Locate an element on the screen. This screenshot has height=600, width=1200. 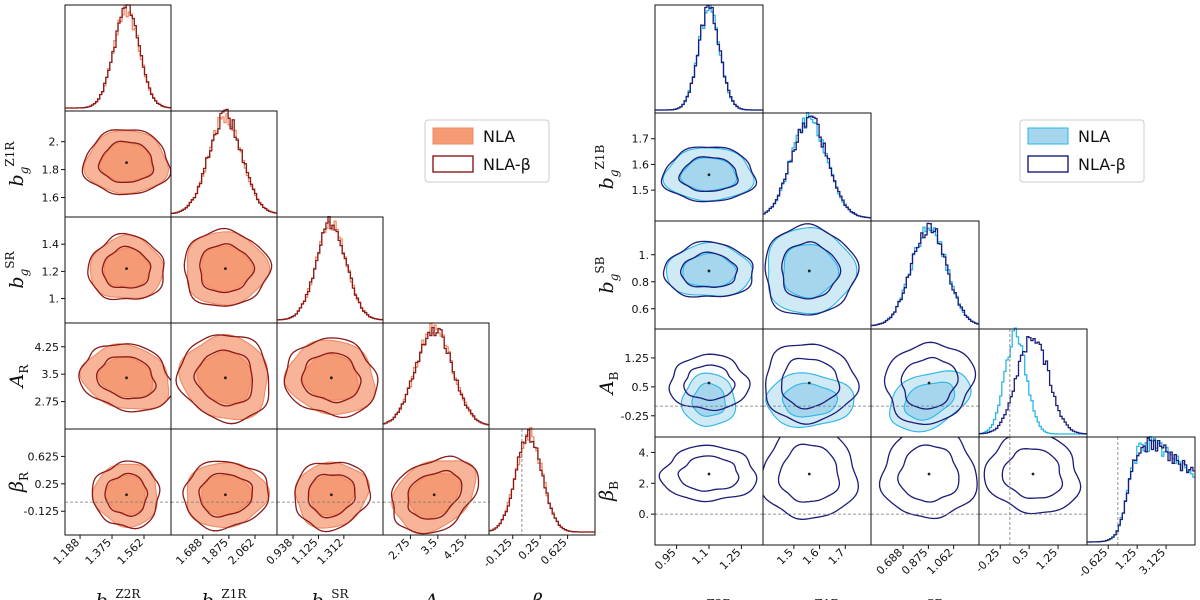
contour-blue-model-4-3-nla-outer is located at coordinates (1032, 476).